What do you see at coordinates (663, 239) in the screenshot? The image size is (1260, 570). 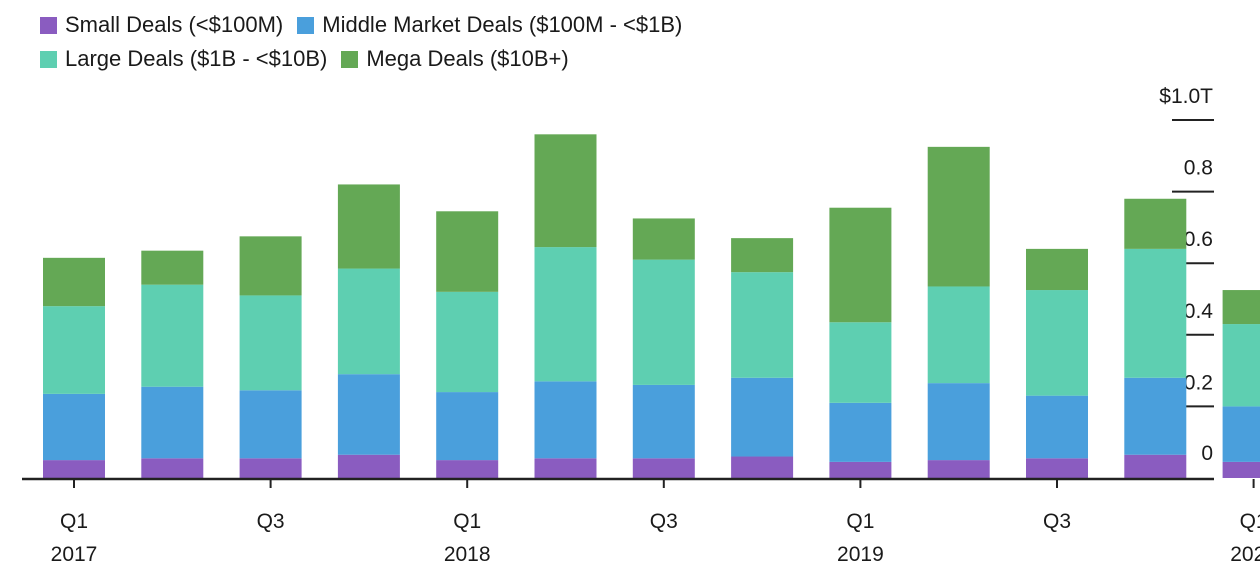 I see `bar-mega-deals-10b-q3-2018` at bounding box center [663, 239].